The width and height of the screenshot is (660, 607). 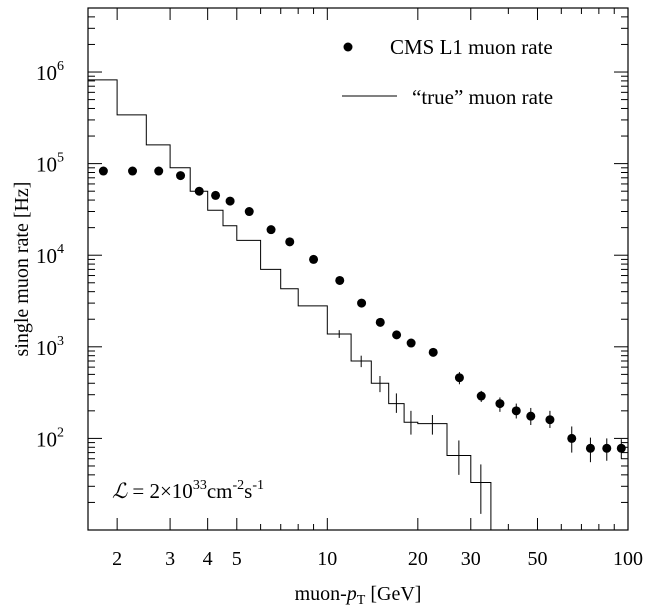 What do you see at coordinates (170, 559) in the screenshot?
I see `x-tick-label: 3` at bounding box center [170, 559].